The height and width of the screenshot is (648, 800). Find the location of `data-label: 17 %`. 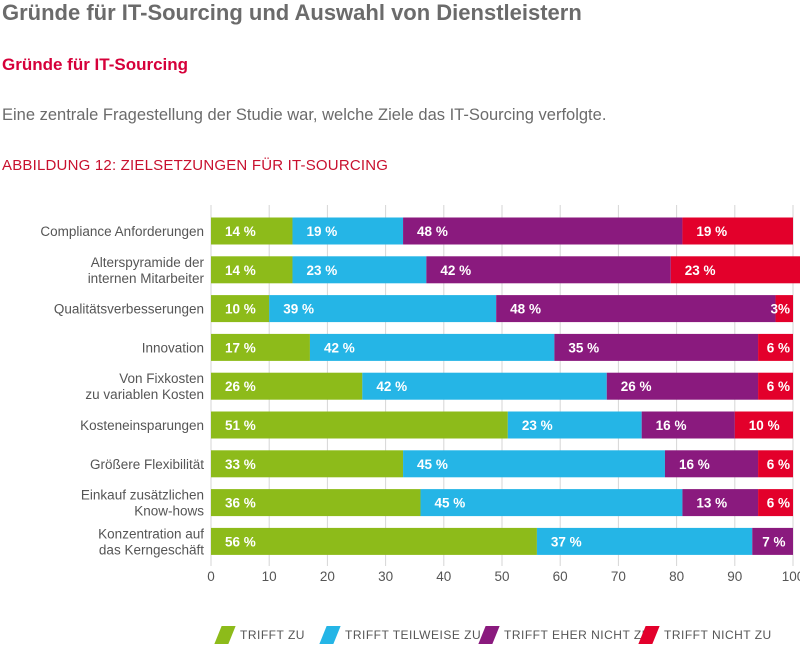

data-label: 17 % is located at coordinates (240, 347).